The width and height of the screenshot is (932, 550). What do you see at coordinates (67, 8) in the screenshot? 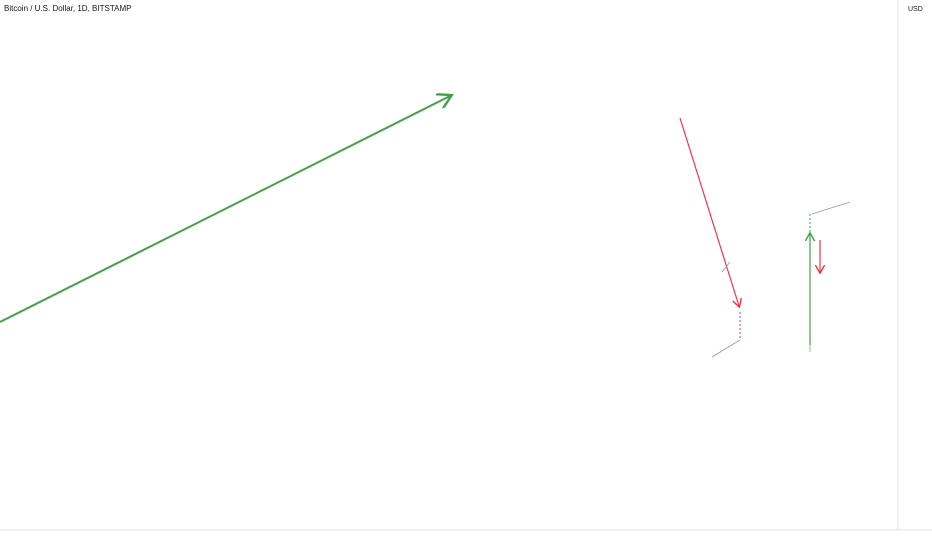
I see `chart-title: Bitcoin / U.S. Dollar, 1D, BITSTAMP` at bounding box center [67, 8].